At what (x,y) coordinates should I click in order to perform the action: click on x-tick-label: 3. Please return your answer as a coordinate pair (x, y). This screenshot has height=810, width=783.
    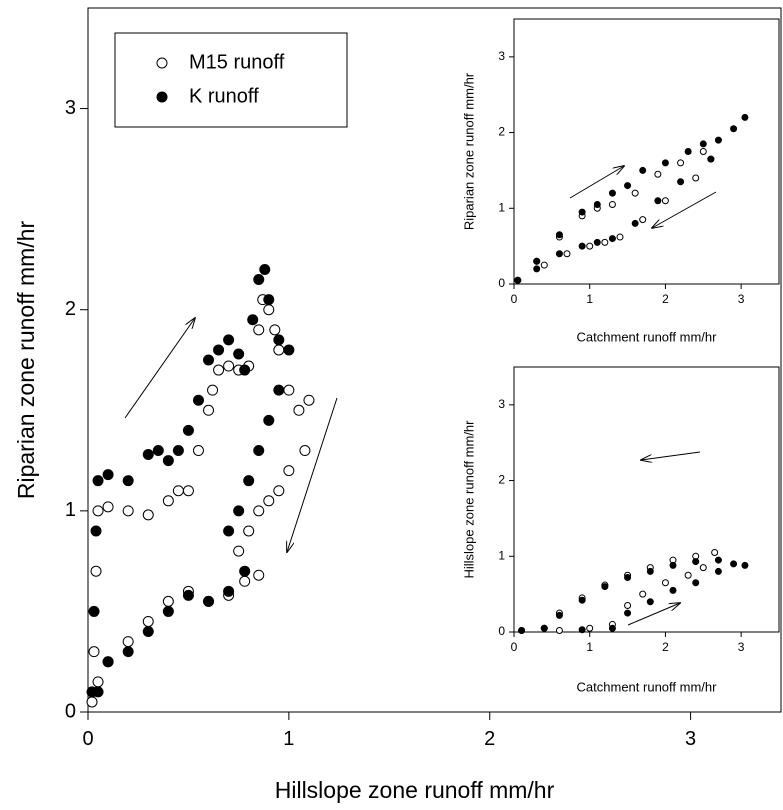
    Looking at the image, I should click on (741, 299).